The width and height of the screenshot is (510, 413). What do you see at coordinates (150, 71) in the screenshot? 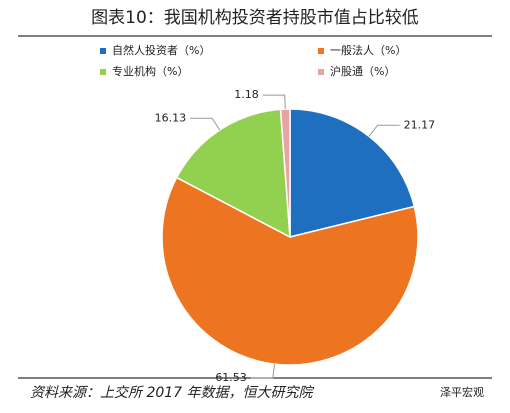
I see `legend-label: 专业机构（%）` at bounding box center [150, 71].